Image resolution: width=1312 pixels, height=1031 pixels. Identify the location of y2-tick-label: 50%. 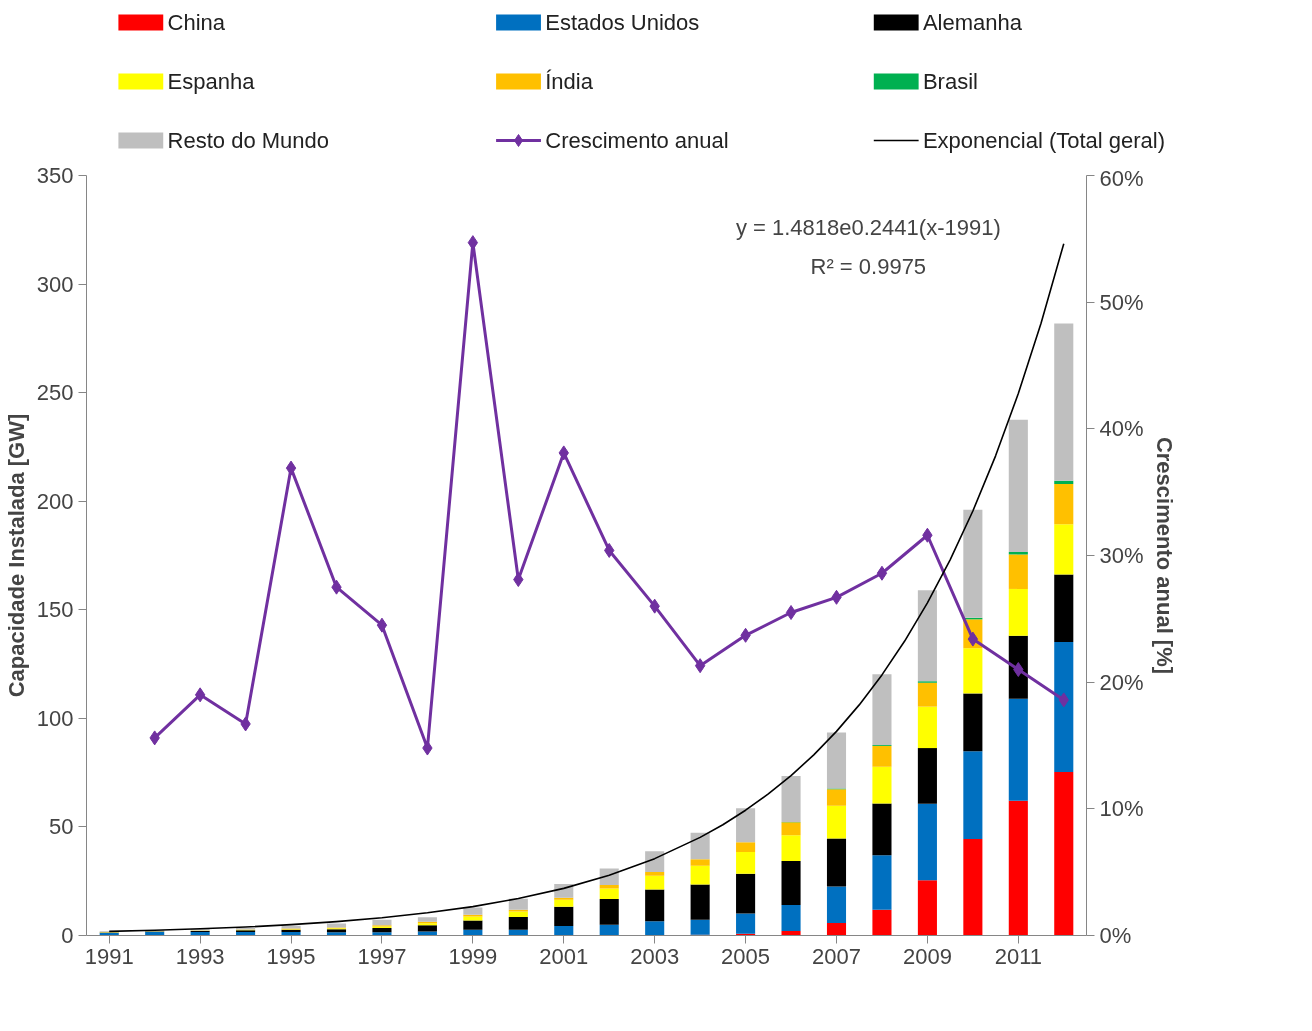
(1121, 302).